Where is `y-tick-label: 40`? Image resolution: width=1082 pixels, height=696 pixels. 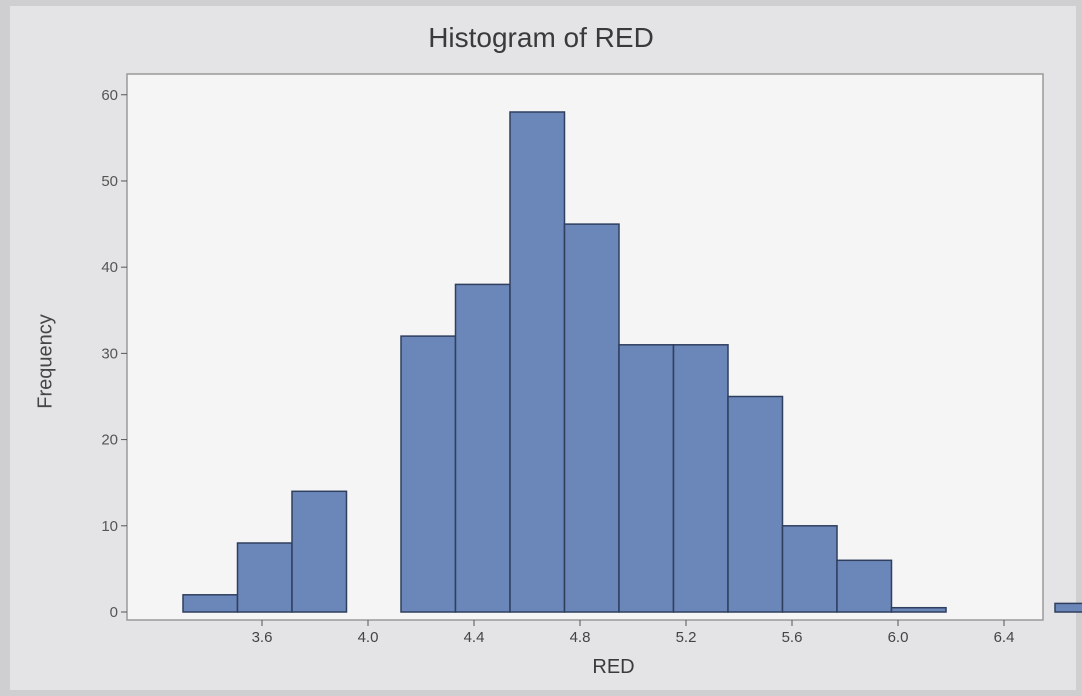 y-tick-label: 40 is located at coordinates (109, 267).